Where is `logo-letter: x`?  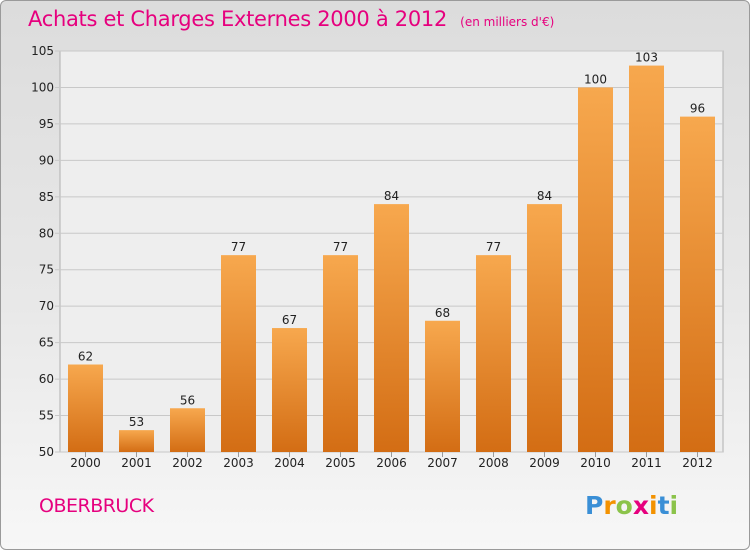 logo-letter: x is located at coordinates (640, 505).